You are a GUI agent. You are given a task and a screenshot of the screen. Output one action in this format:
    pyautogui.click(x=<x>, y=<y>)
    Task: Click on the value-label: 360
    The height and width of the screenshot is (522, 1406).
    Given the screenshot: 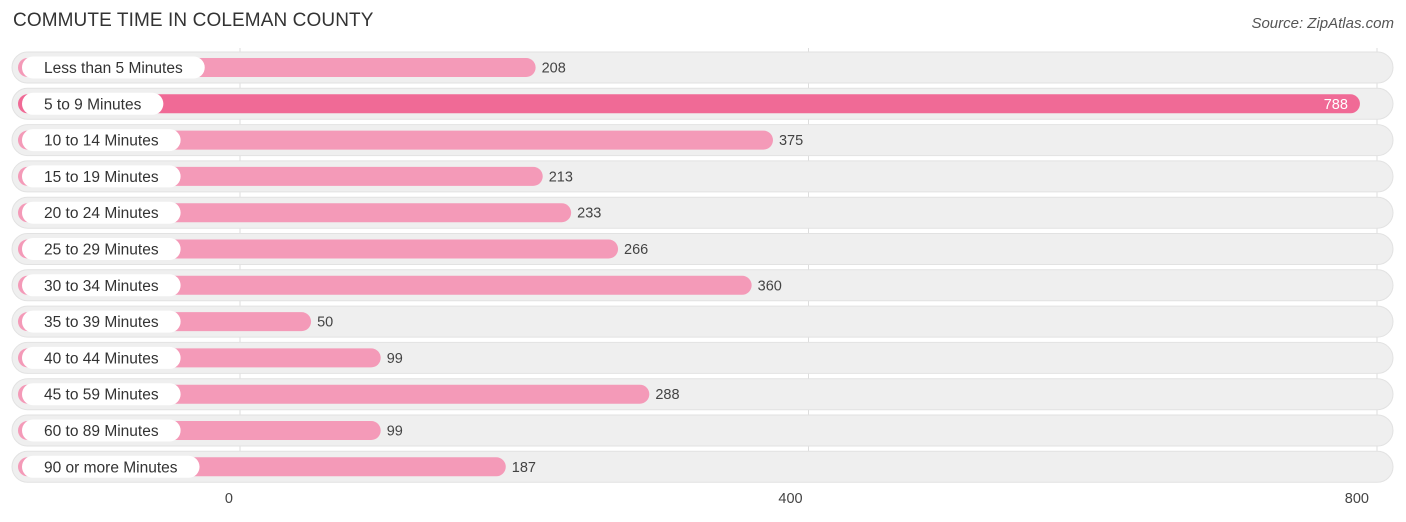 What is the action you would take?
    pyautogui.click(x=770, y=286)
    